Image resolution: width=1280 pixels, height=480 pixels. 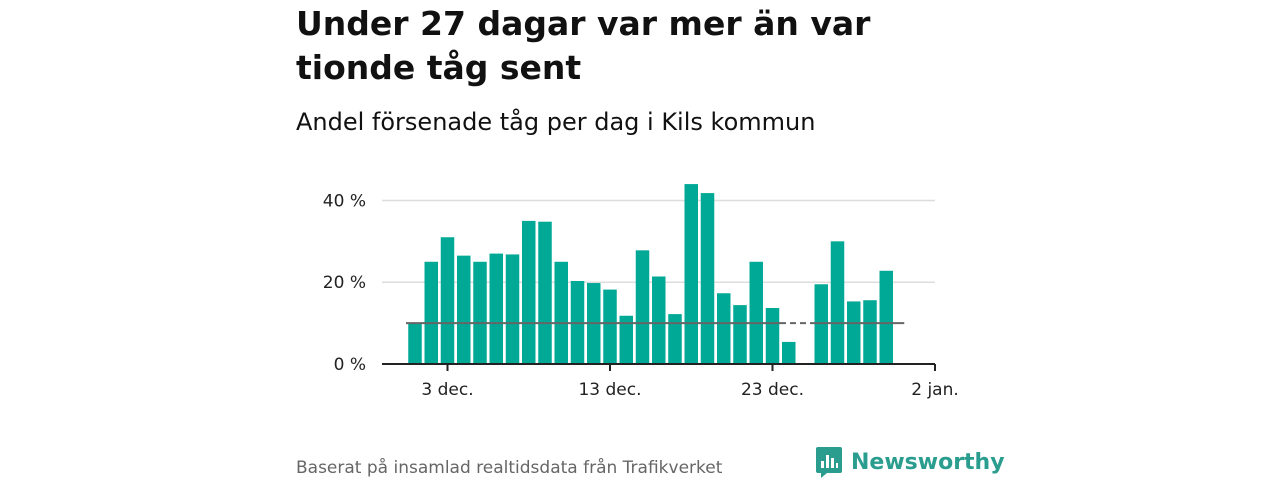 I want to click on bars, so click(x=650, y=274).